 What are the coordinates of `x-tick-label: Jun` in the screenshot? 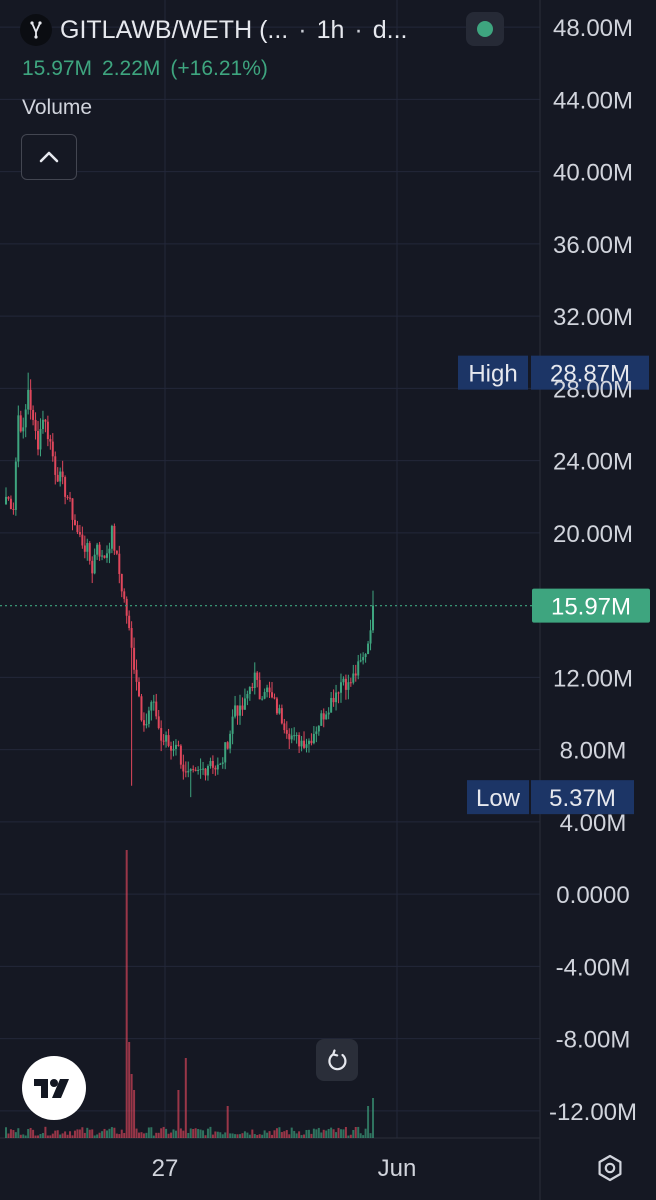 It's located at (397, 1168).